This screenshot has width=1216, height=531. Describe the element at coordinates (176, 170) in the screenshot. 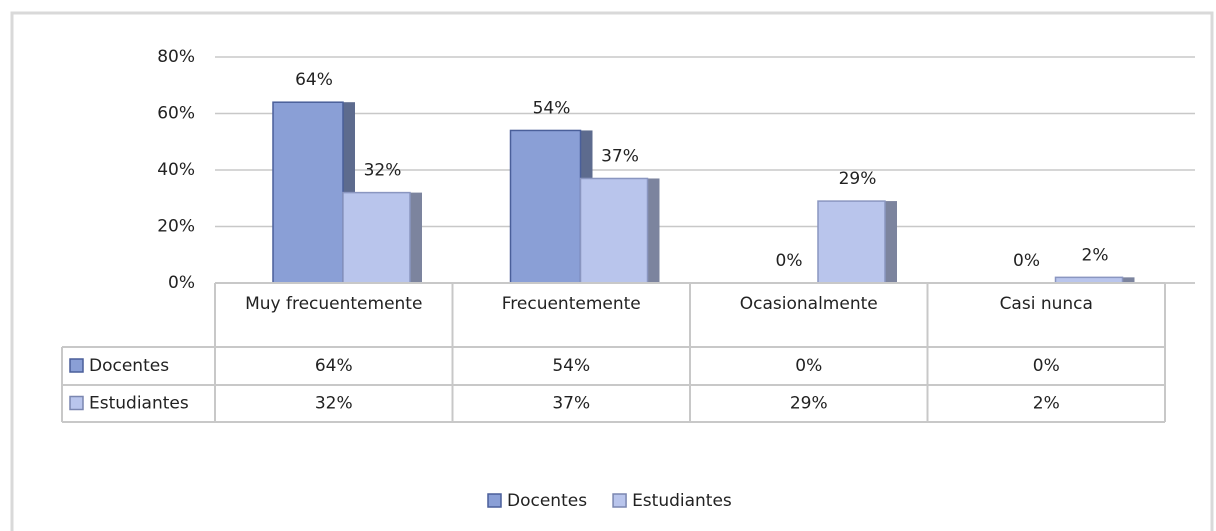

I see `y-tick-label: 40%` at that location.